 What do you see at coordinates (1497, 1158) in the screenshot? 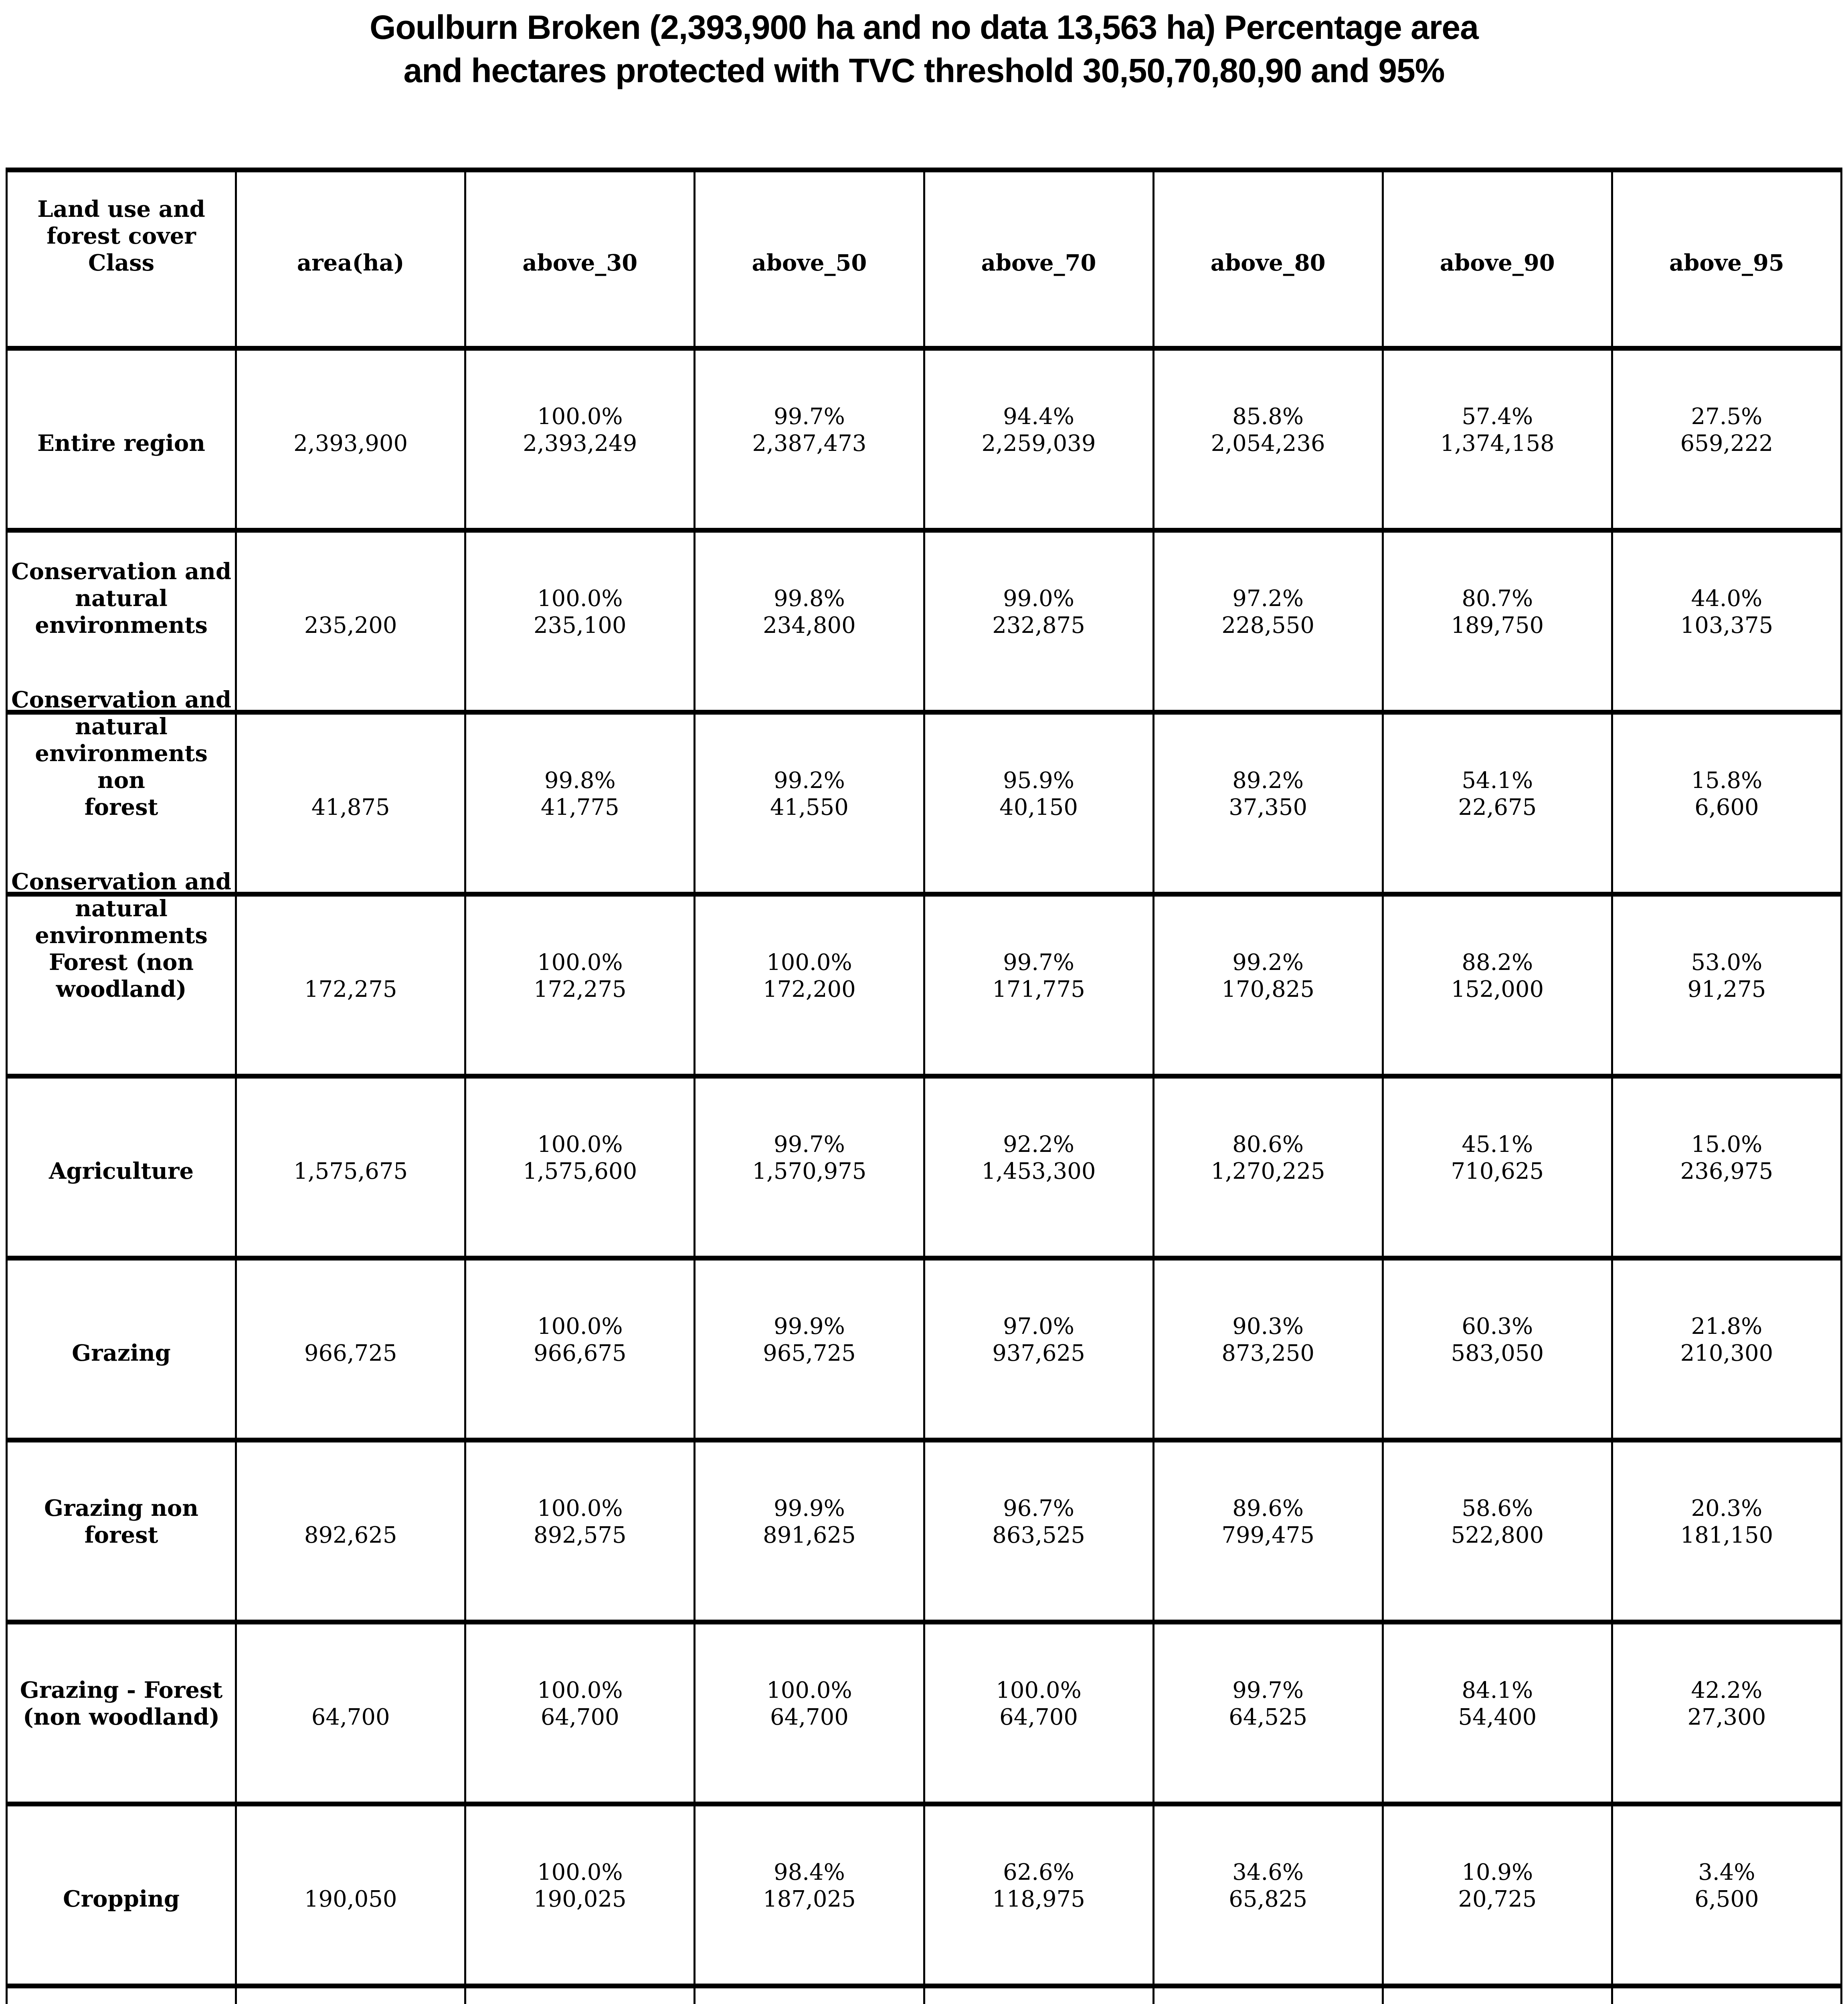
I see `cell-text: 45.1% 710,625` at bounding box center [1497, 1158].